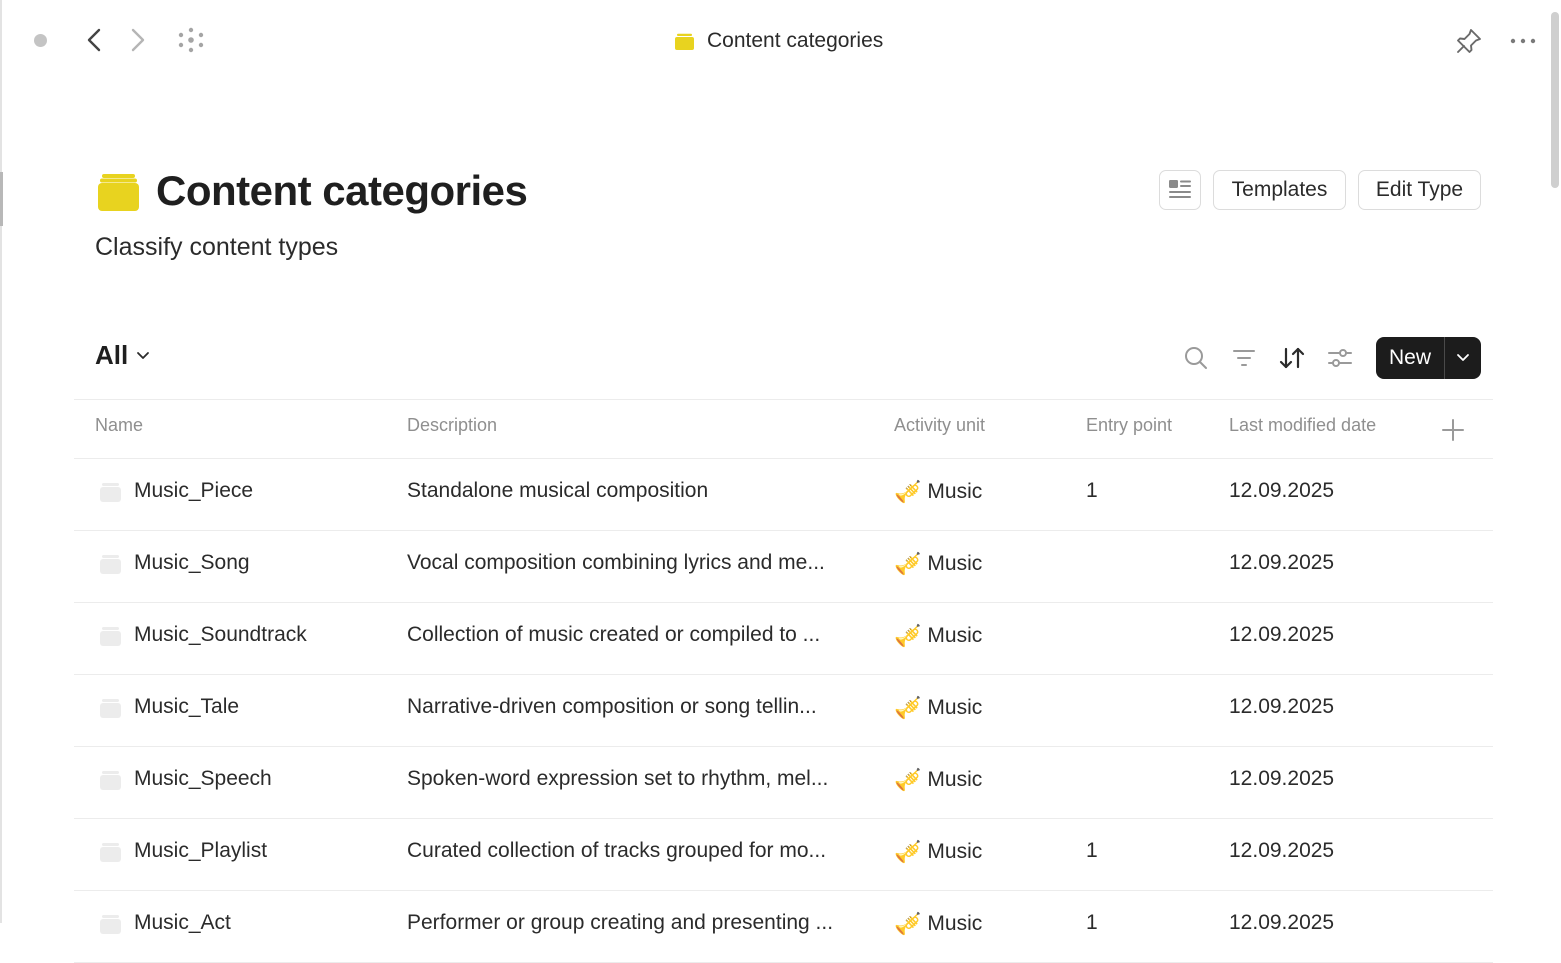  Describe the element at coordinates (1453, 432) in the screenshot. I see `add-column-icon` at that location.